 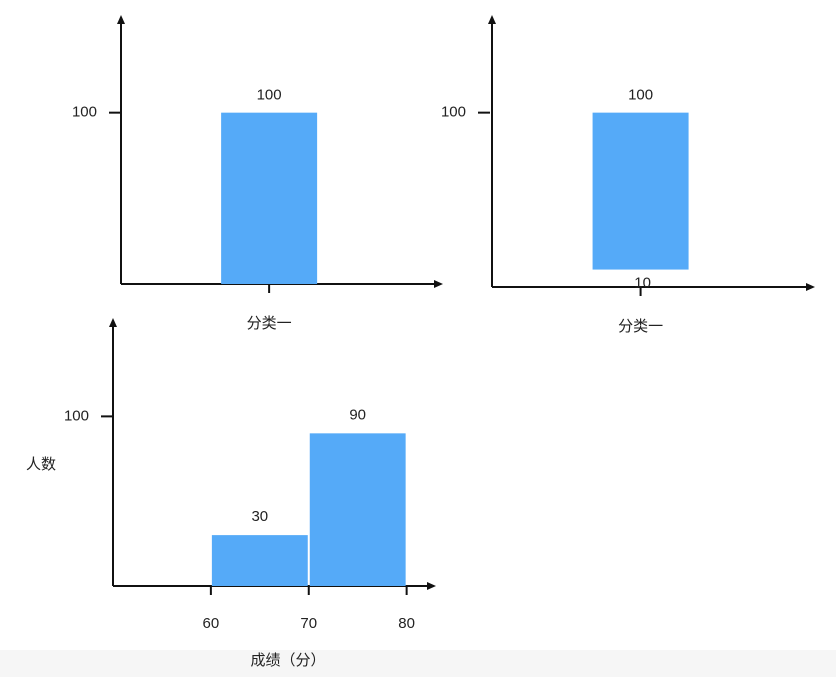 What do you see at coordinates (418, 663) in the screenshot?
I see `bottom-band` at bounding box center [418, 663].